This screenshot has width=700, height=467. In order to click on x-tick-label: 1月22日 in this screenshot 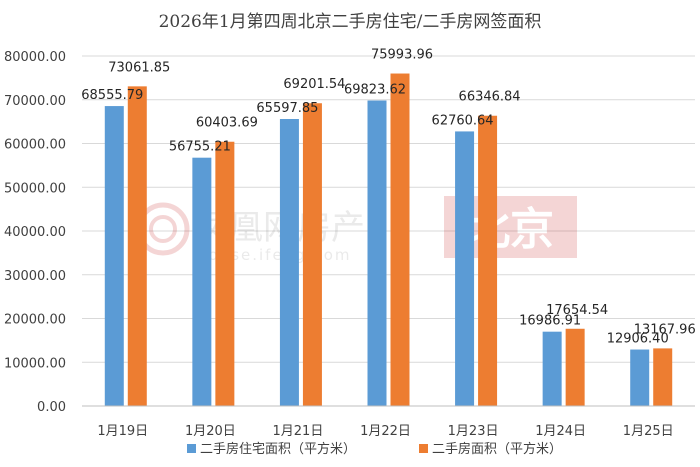, I will do `click(385, 431)`.